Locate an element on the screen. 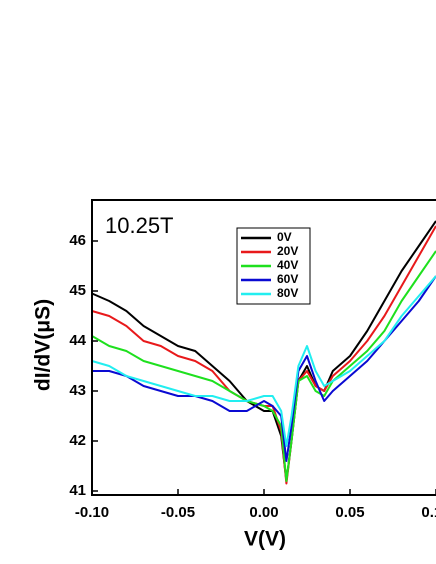 This screenshot has height=564, width=436. legend-label: 0V is located at coordinates (284, 237).